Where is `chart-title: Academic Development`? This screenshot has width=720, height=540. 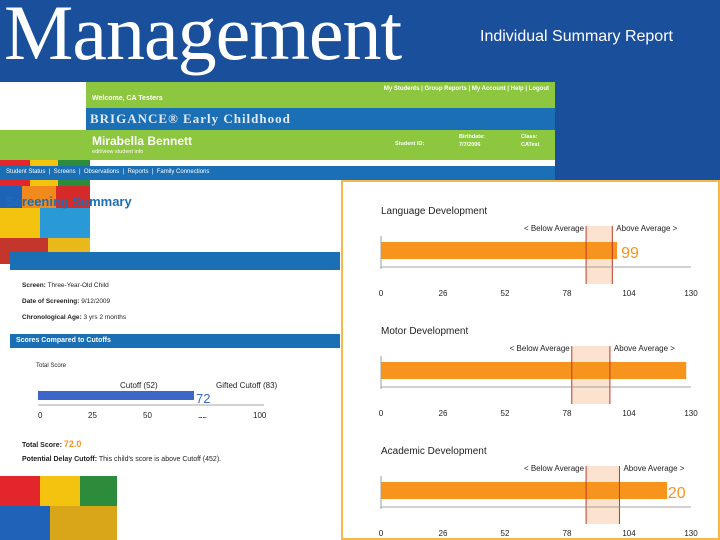
chart-title: Academic Development is located at coordinates (434, 451).